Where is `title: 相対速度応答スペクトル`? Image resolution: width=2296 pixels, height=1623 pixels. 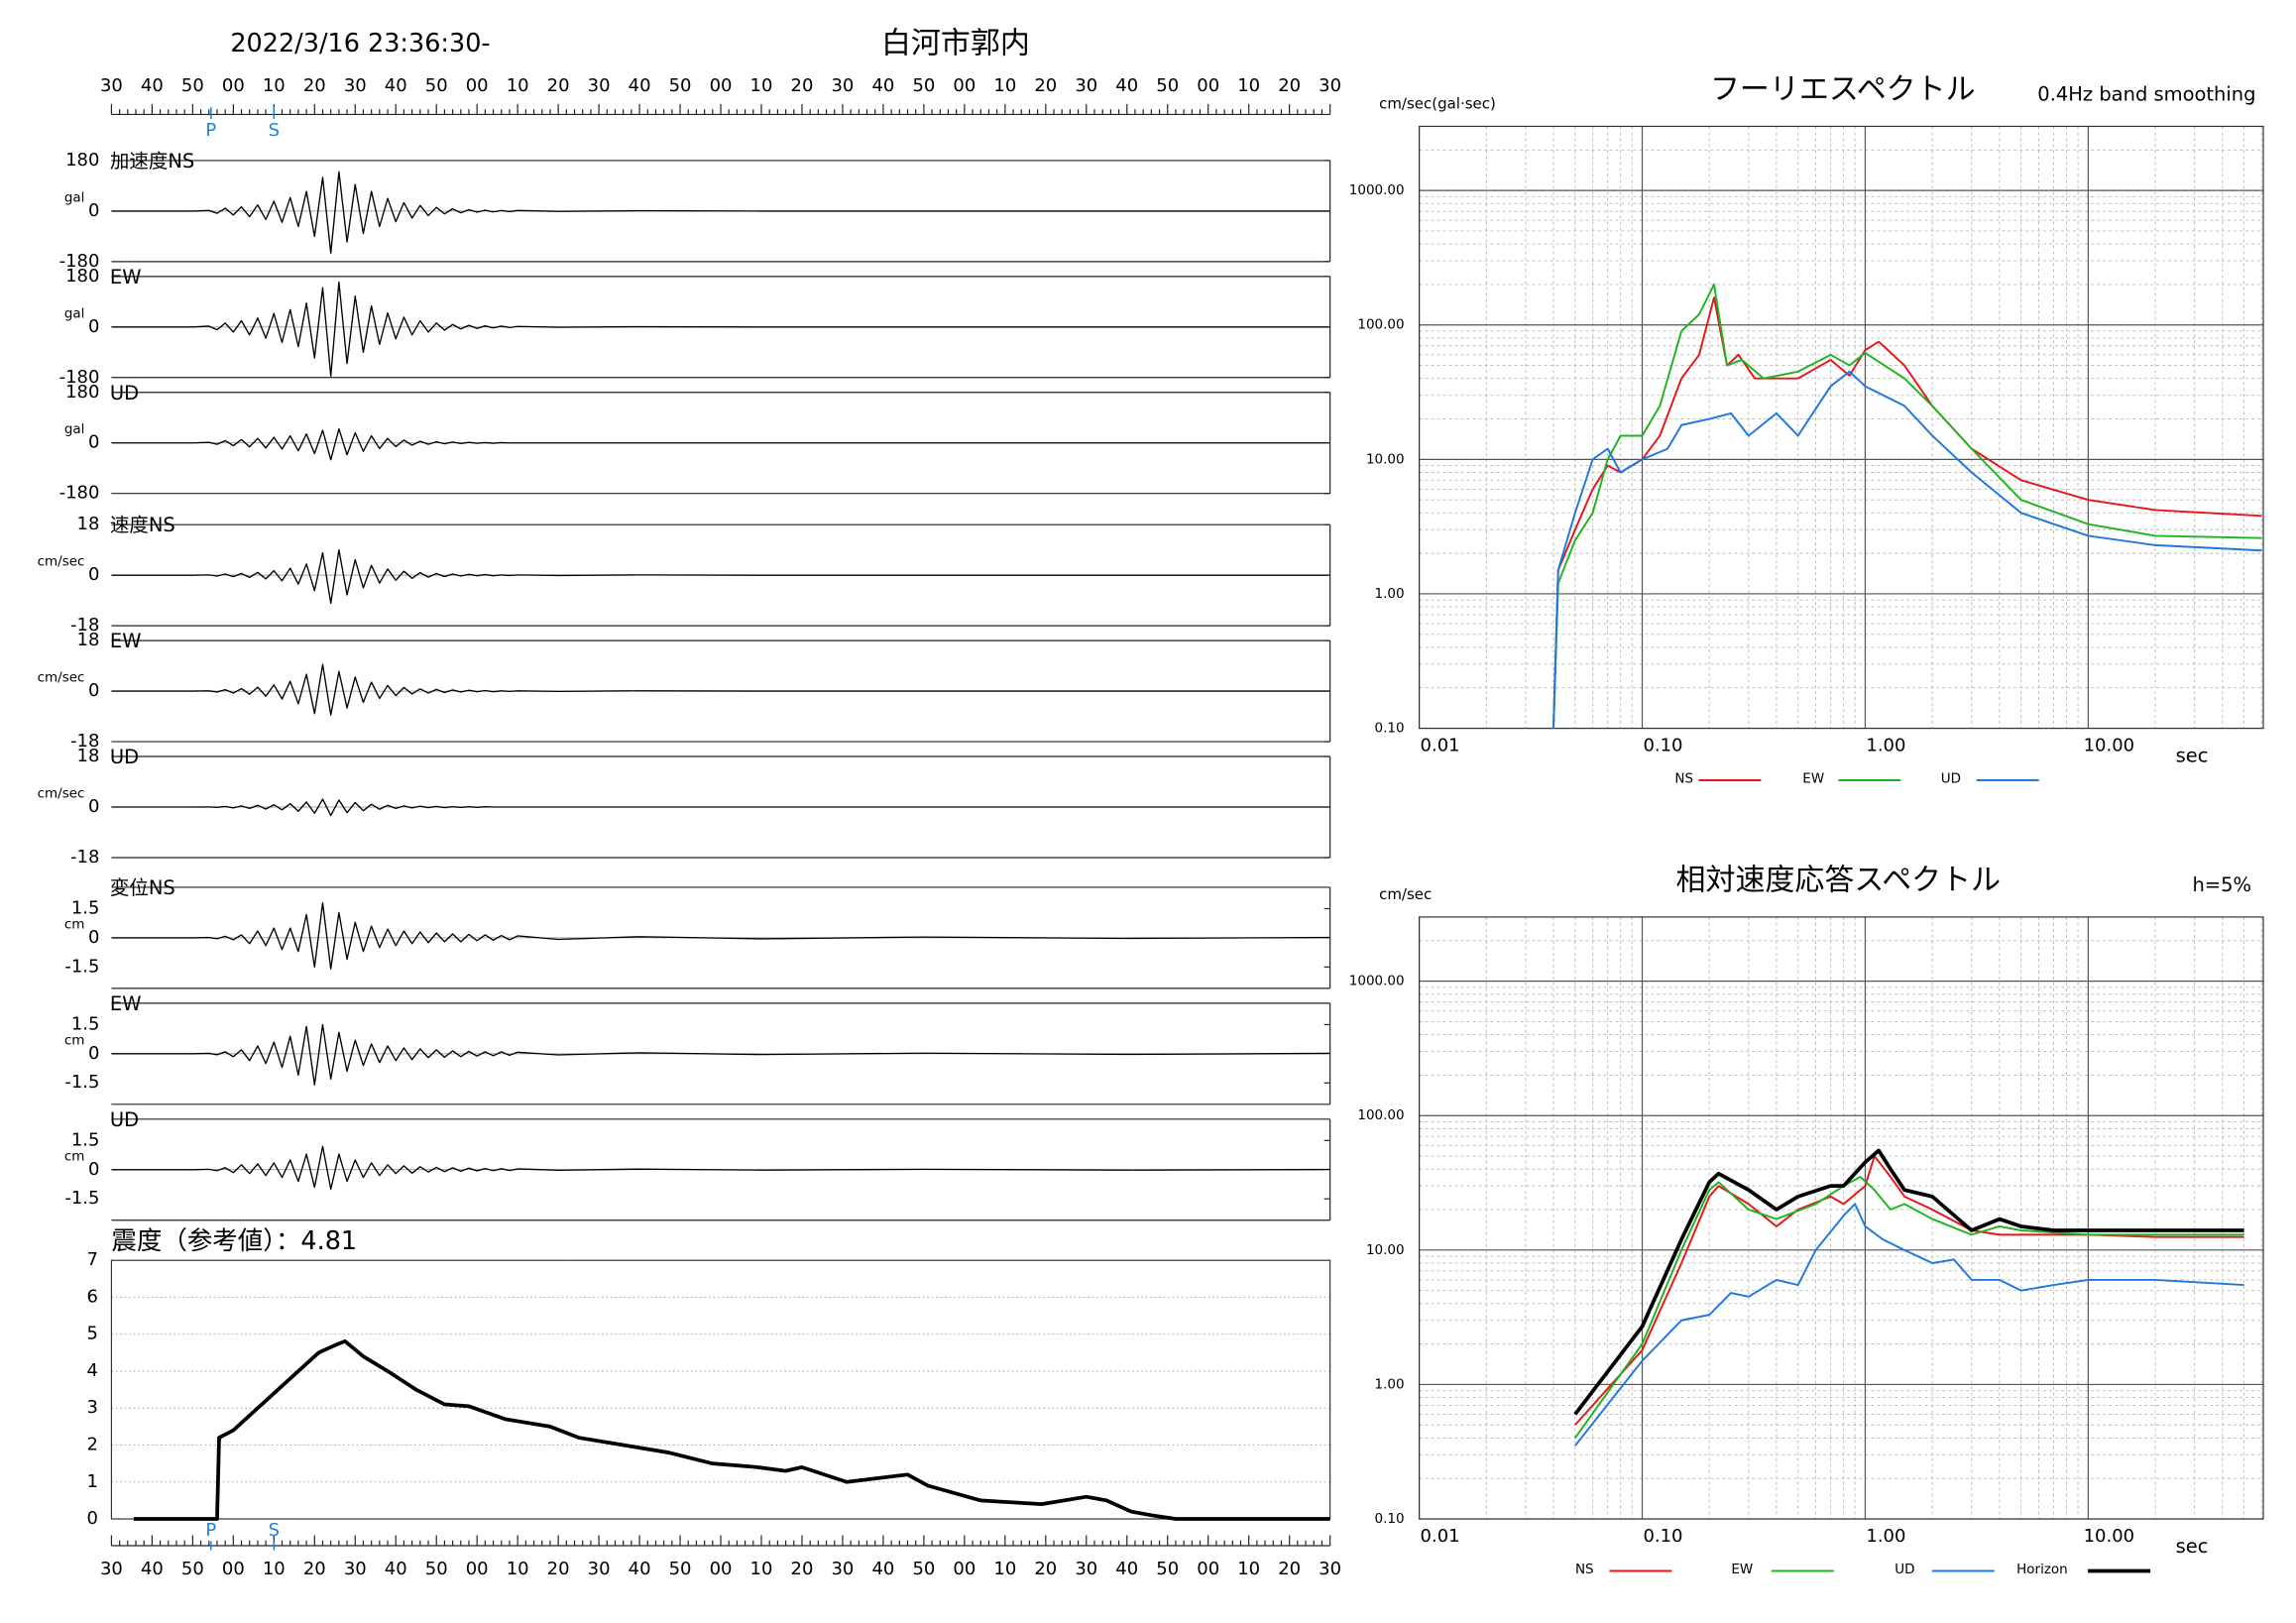
title: 相対速度応答スペクトル is located at coordinates (1839, 880).